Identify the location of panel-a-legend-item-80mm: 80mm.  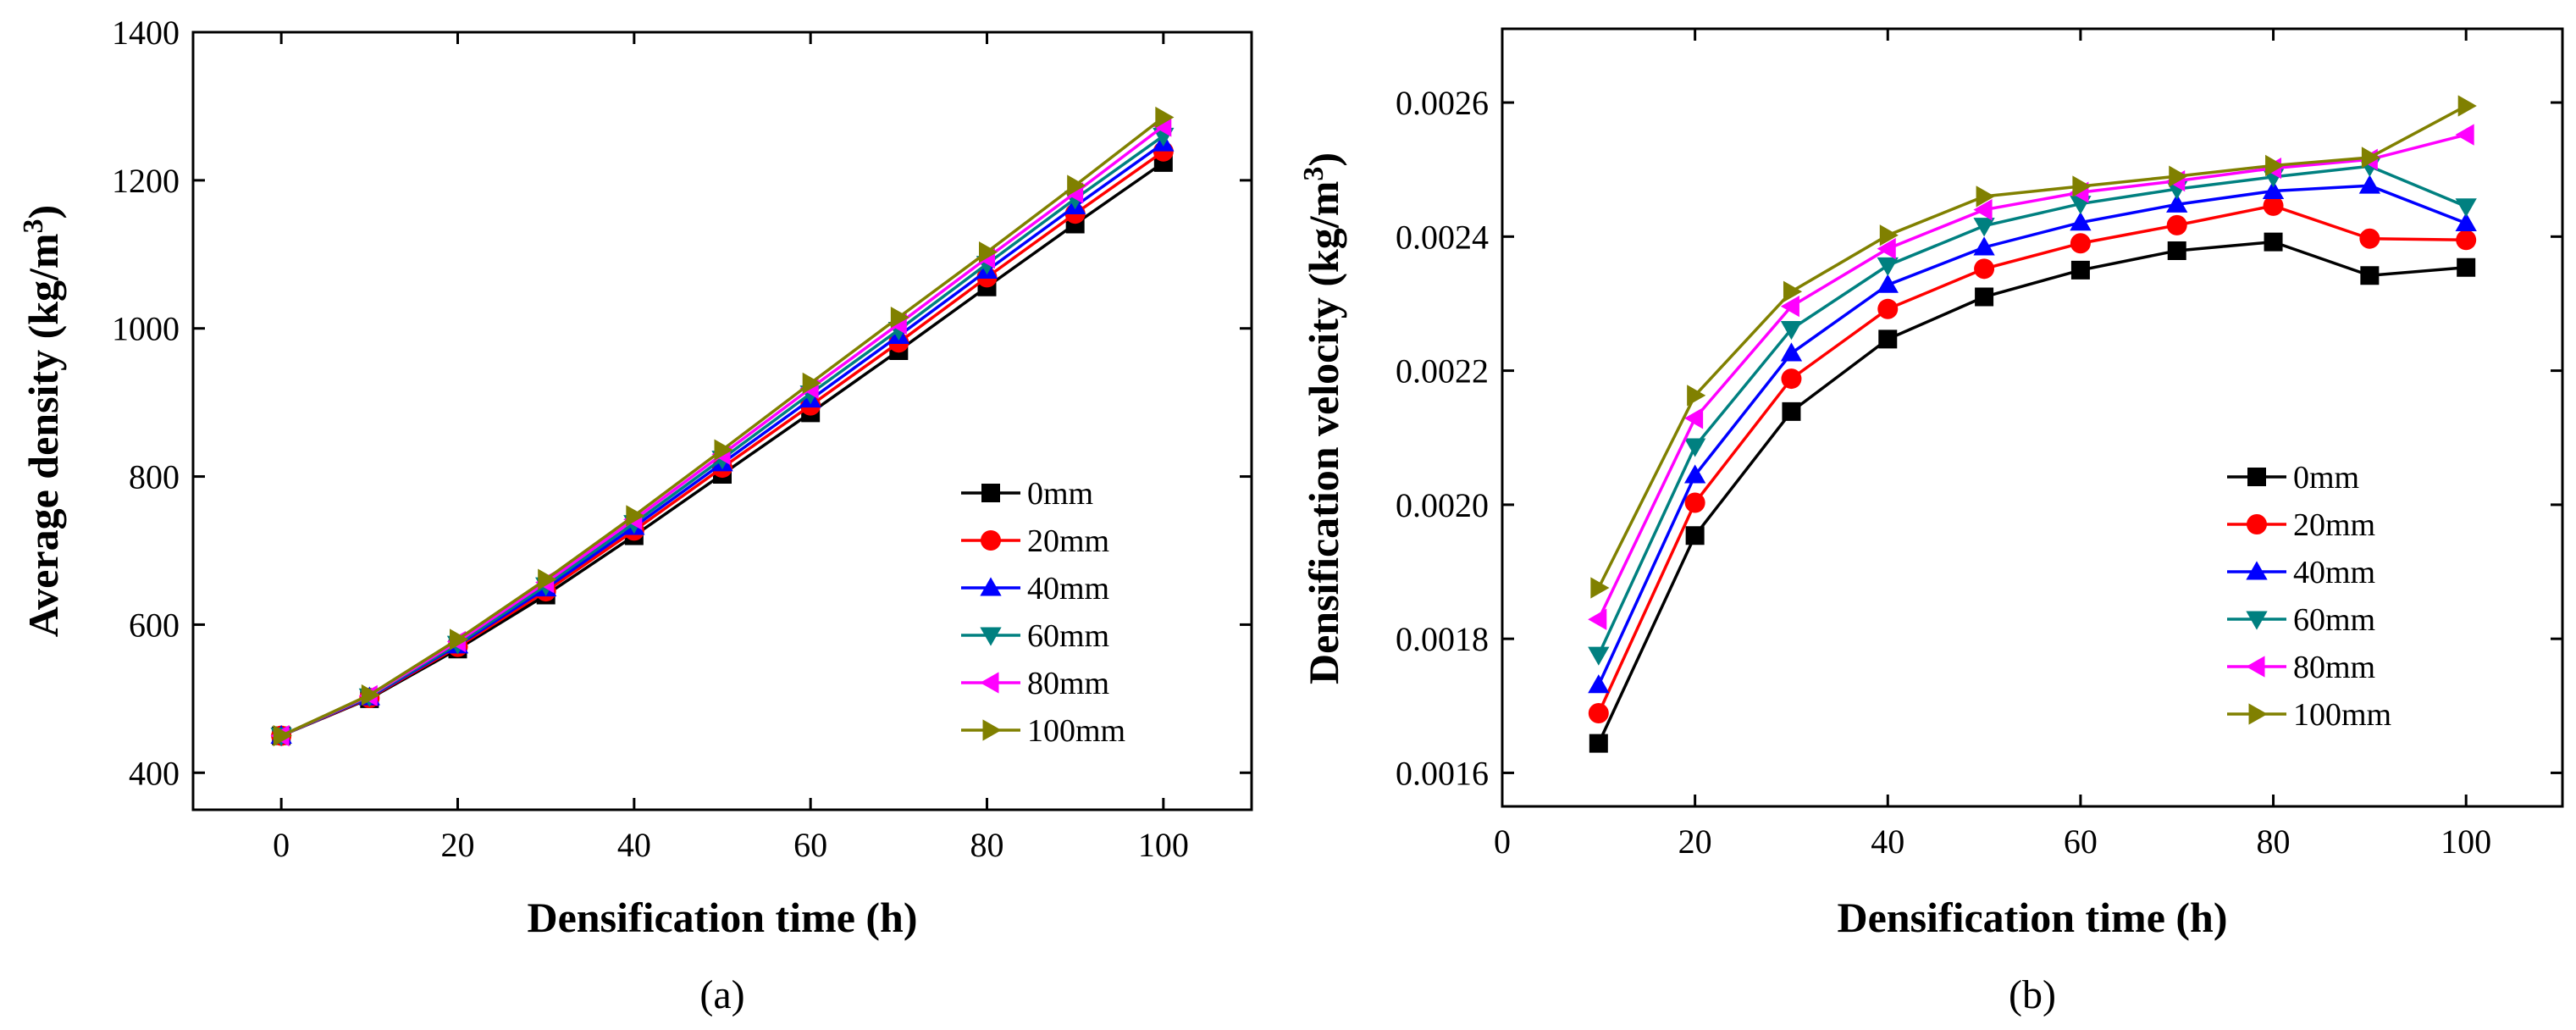
(1035, 683).